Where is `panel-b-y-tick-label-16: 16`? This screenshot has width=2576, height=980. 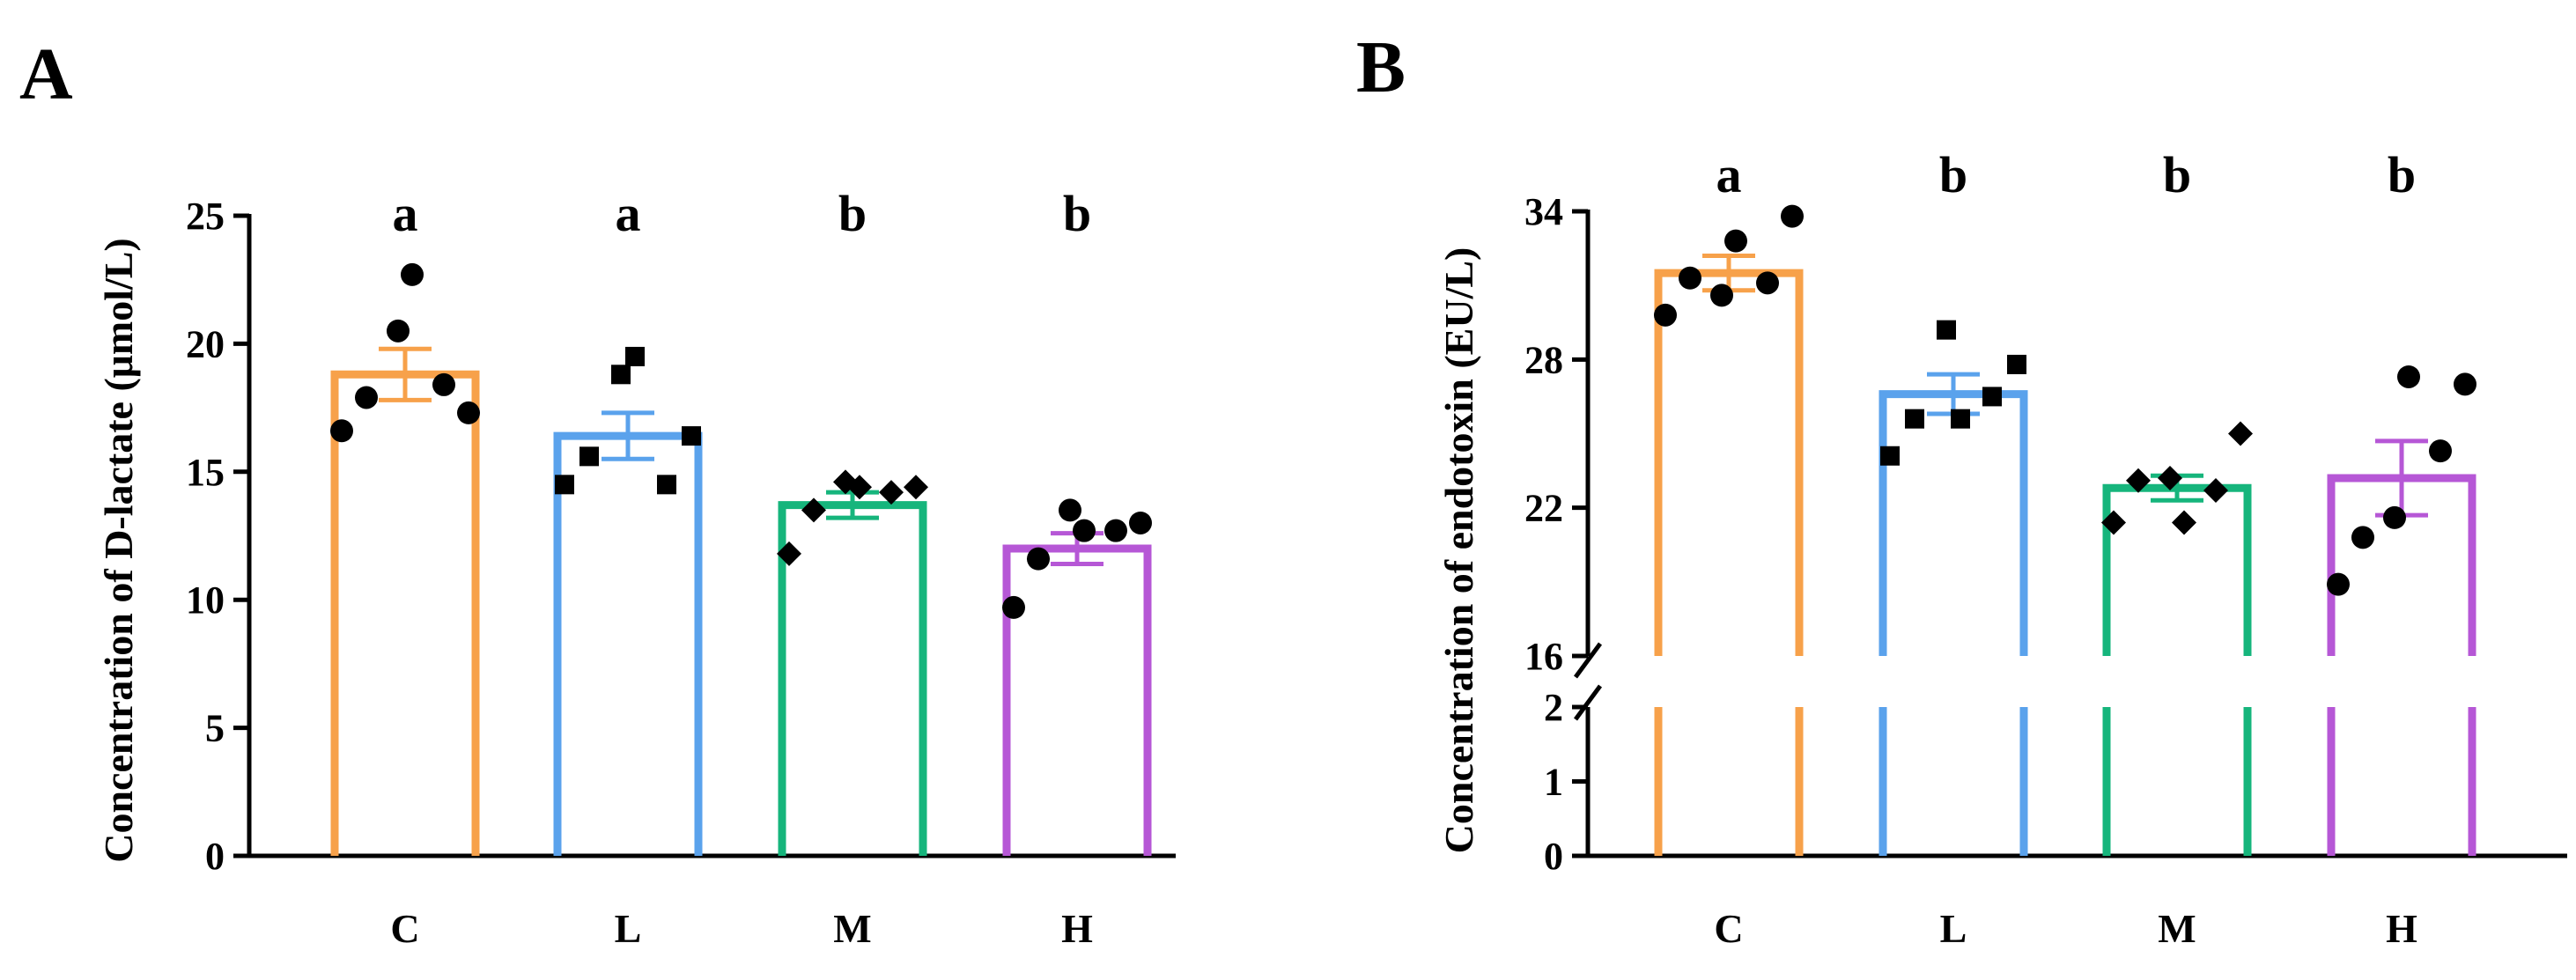
panel-b-y-tick-label-16: 16 is located at coordinates (1543, 656).